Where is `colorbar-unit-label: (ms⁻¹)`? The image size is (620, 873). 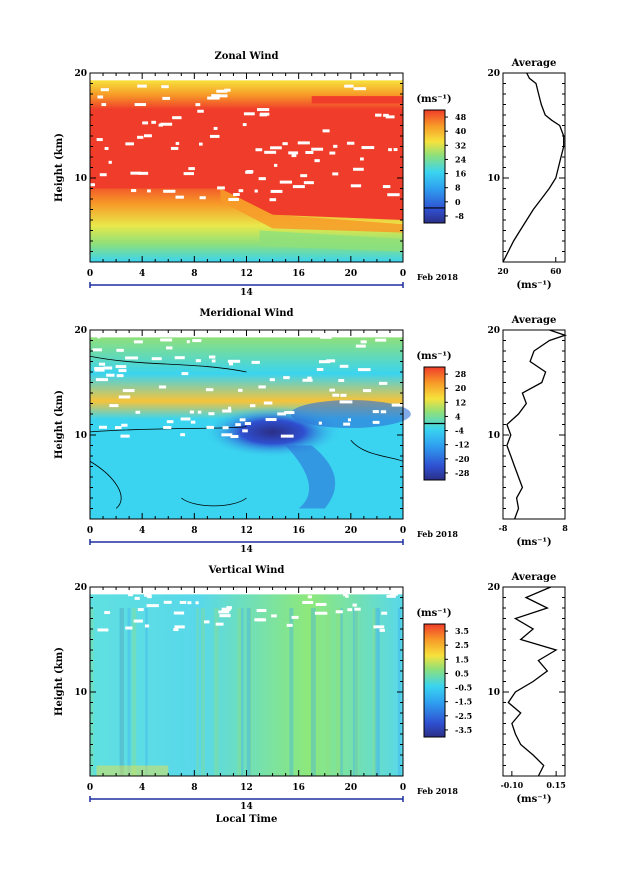
colorbar-unit-label: (ms⁻¹) is located at coordinates (433, 613).